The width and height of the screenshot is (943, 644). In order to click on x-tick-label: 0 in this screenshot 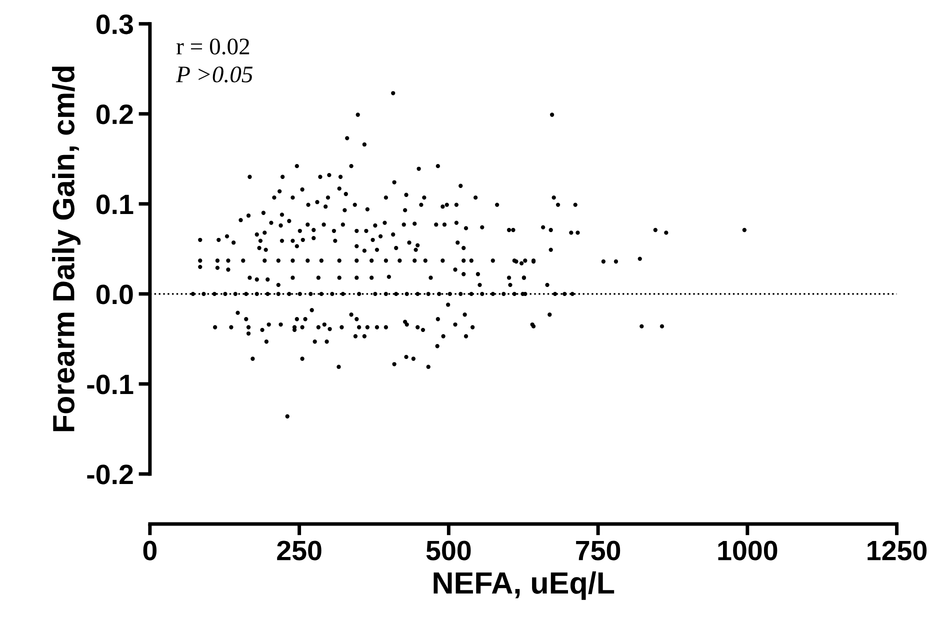, I will do `click(150, 550)`.